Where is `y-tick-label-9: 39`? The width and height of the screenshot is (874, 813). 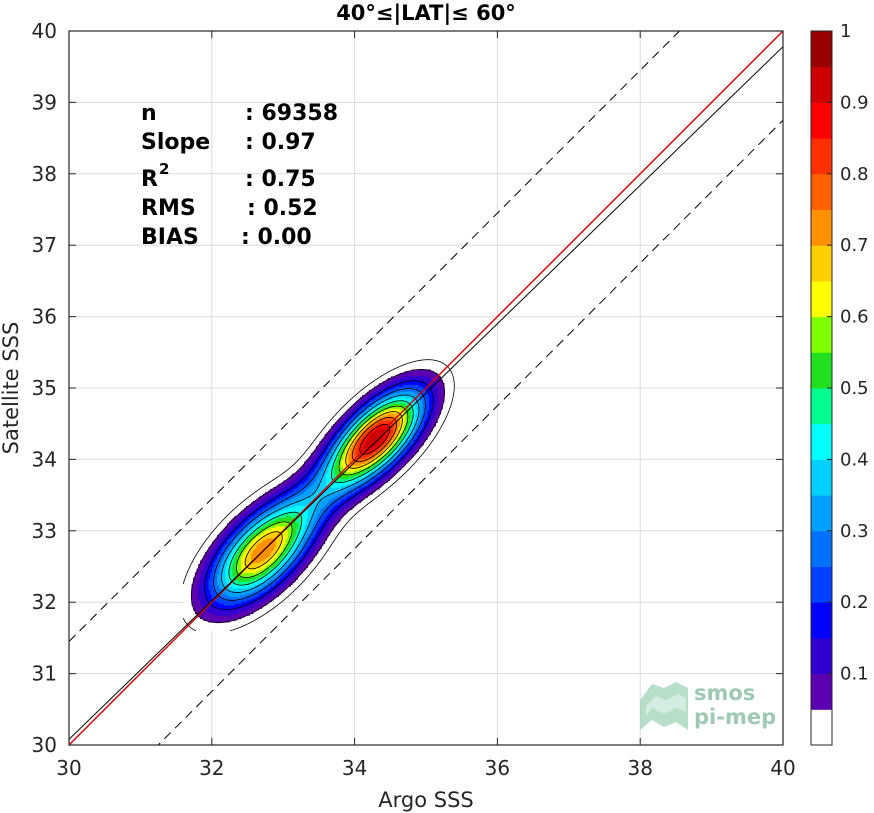 y-tick-label-9: 39 is located at coordinates (44, 102).